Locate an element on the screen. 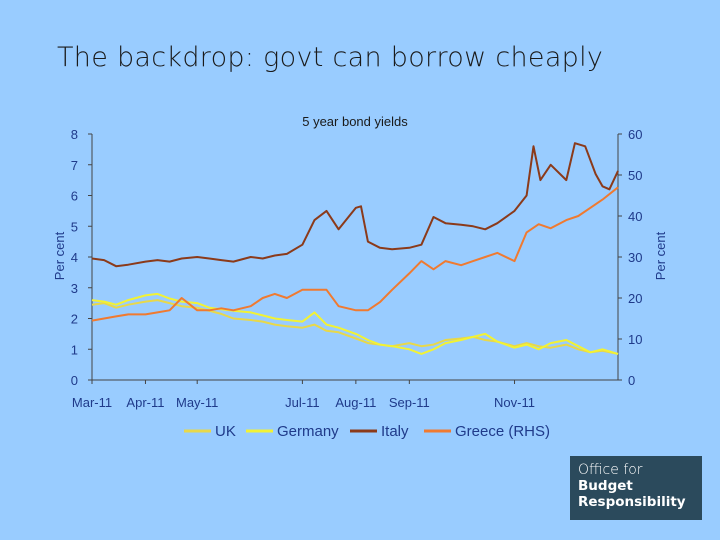  obr-logo: Office for Budget Responsibility is located at coordinates (636, 488).